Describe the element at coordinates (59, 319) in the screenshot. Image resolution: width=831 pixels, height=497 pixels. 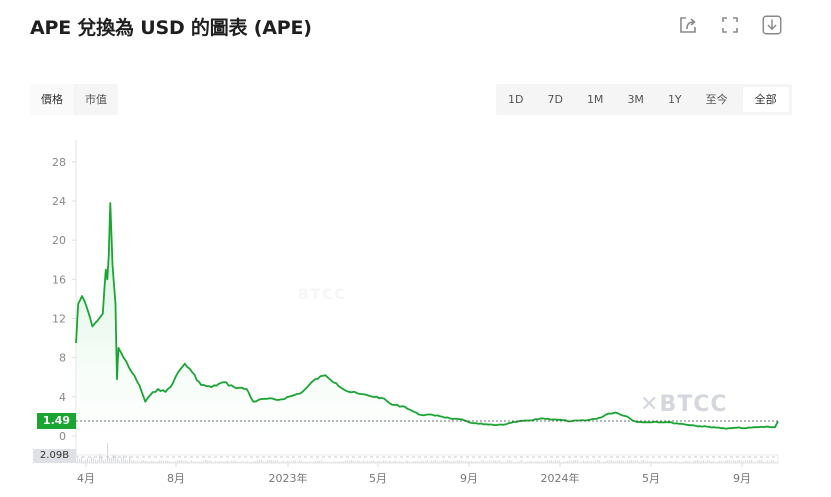
I see `svg-text: 12` at that location.